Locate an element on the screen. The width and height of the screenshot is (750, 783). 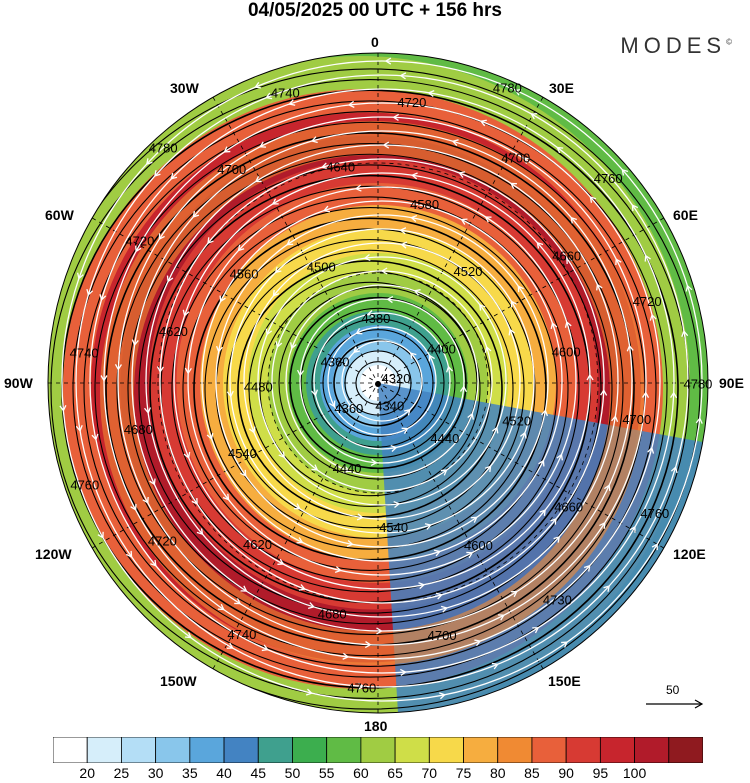
lon-label-120e: 120E is located at coordinates (689, 554).